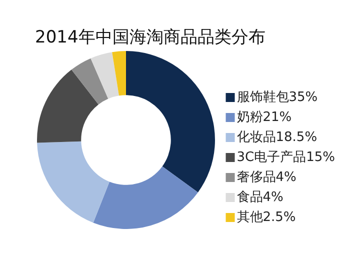  What do you see at coordinates (266, 177) in the screenshot?
I see `legend-label: 奢侈品4%` at bounding box center [266, 177].